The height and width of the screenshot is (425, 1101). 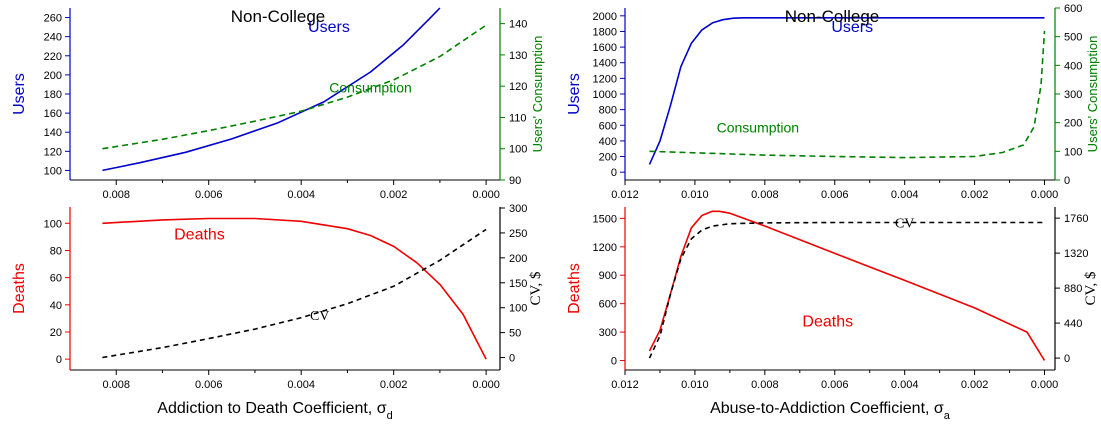 I want to click on left-tick-label: 220, so click(x=53, y=57).